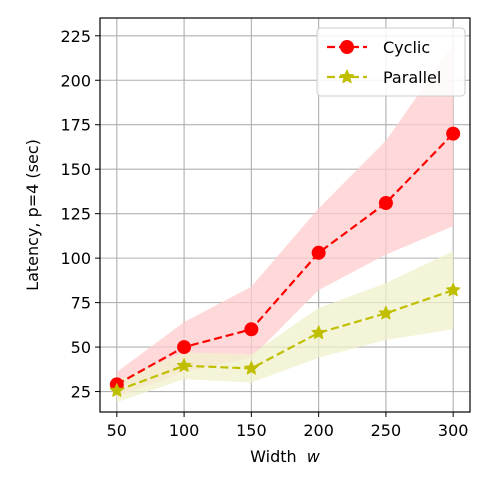 Image resolution: width=498 pixels, height=498 pixels. What do you see at coordinates (81, 303) in the screenshot?
I see `y-tick-label: 75` at bounding box center [81, 303].